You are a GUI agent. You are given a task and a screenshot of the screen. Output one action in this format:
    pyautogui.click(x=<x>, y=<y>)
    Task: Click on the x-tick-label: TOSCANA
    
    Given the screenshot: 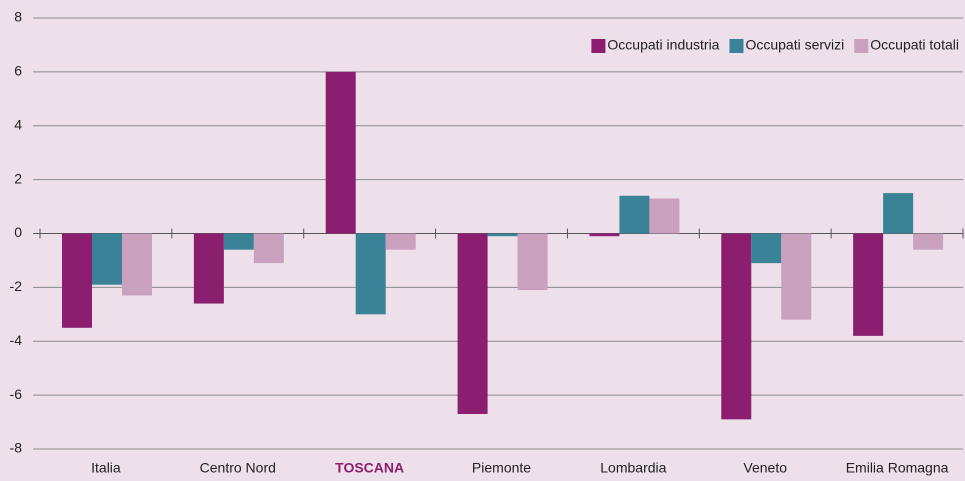 What is the action you would take?
    pyautogui.click(x=369, y=468)
    